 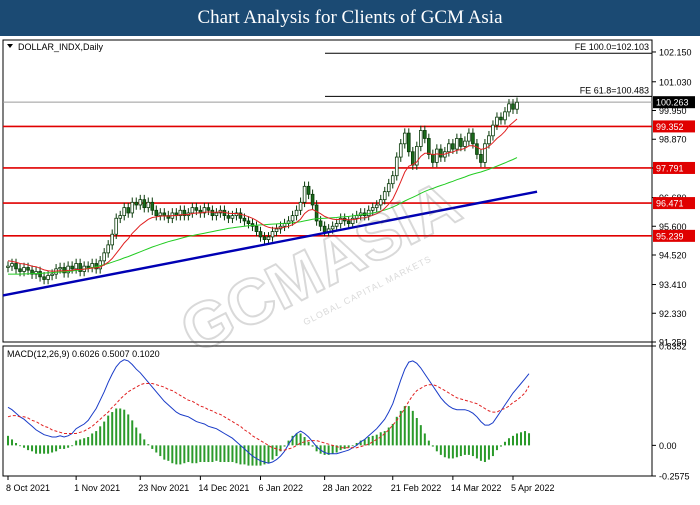 What do you see at coordinates (223, 488) in the screenshot?
I see `x-tick-label: 14 Dec 2021` at bounding box center [223, 488].